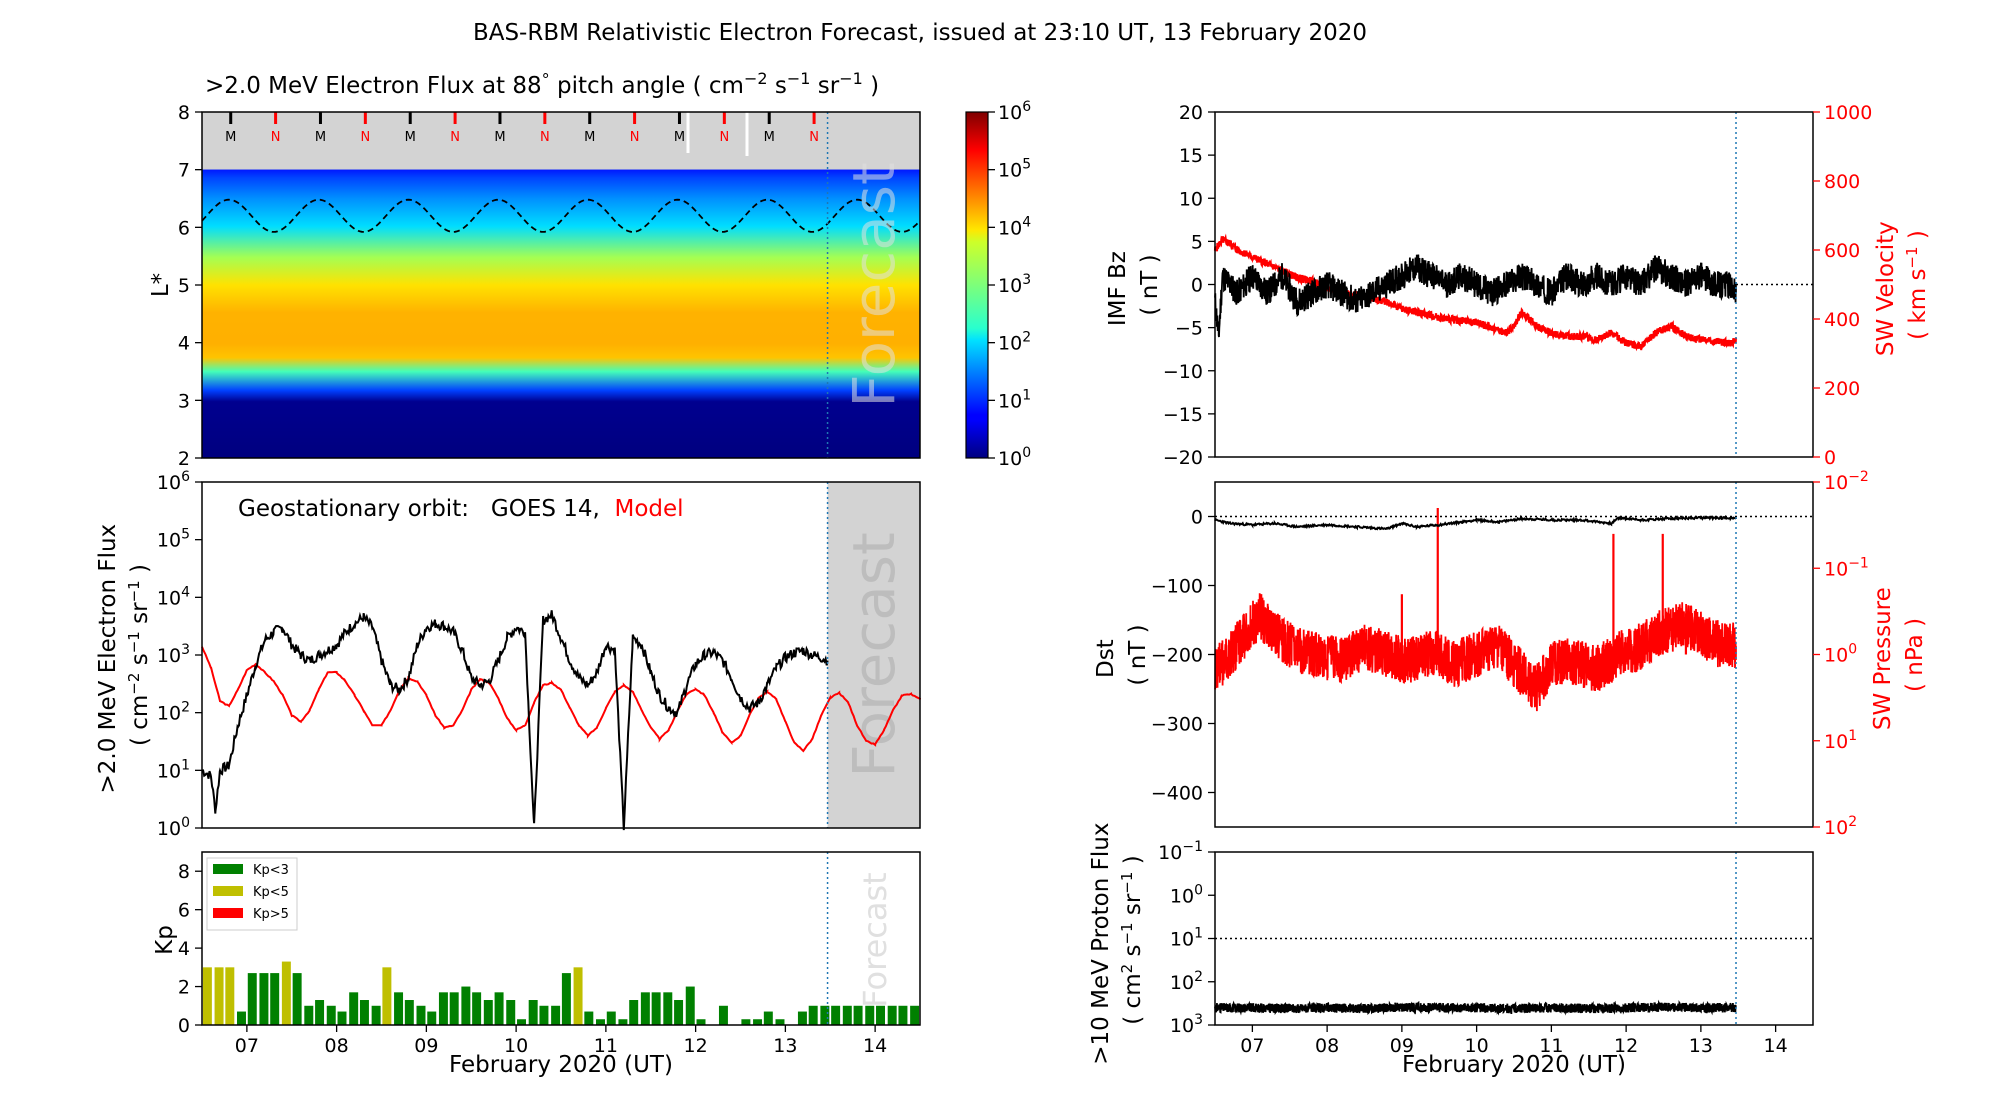 This screenshot has height=1100, width=2000. What do you see at coordinates (717, 134) in the screenshot?
I see `injection-marks` at bounding box center [717, 134].